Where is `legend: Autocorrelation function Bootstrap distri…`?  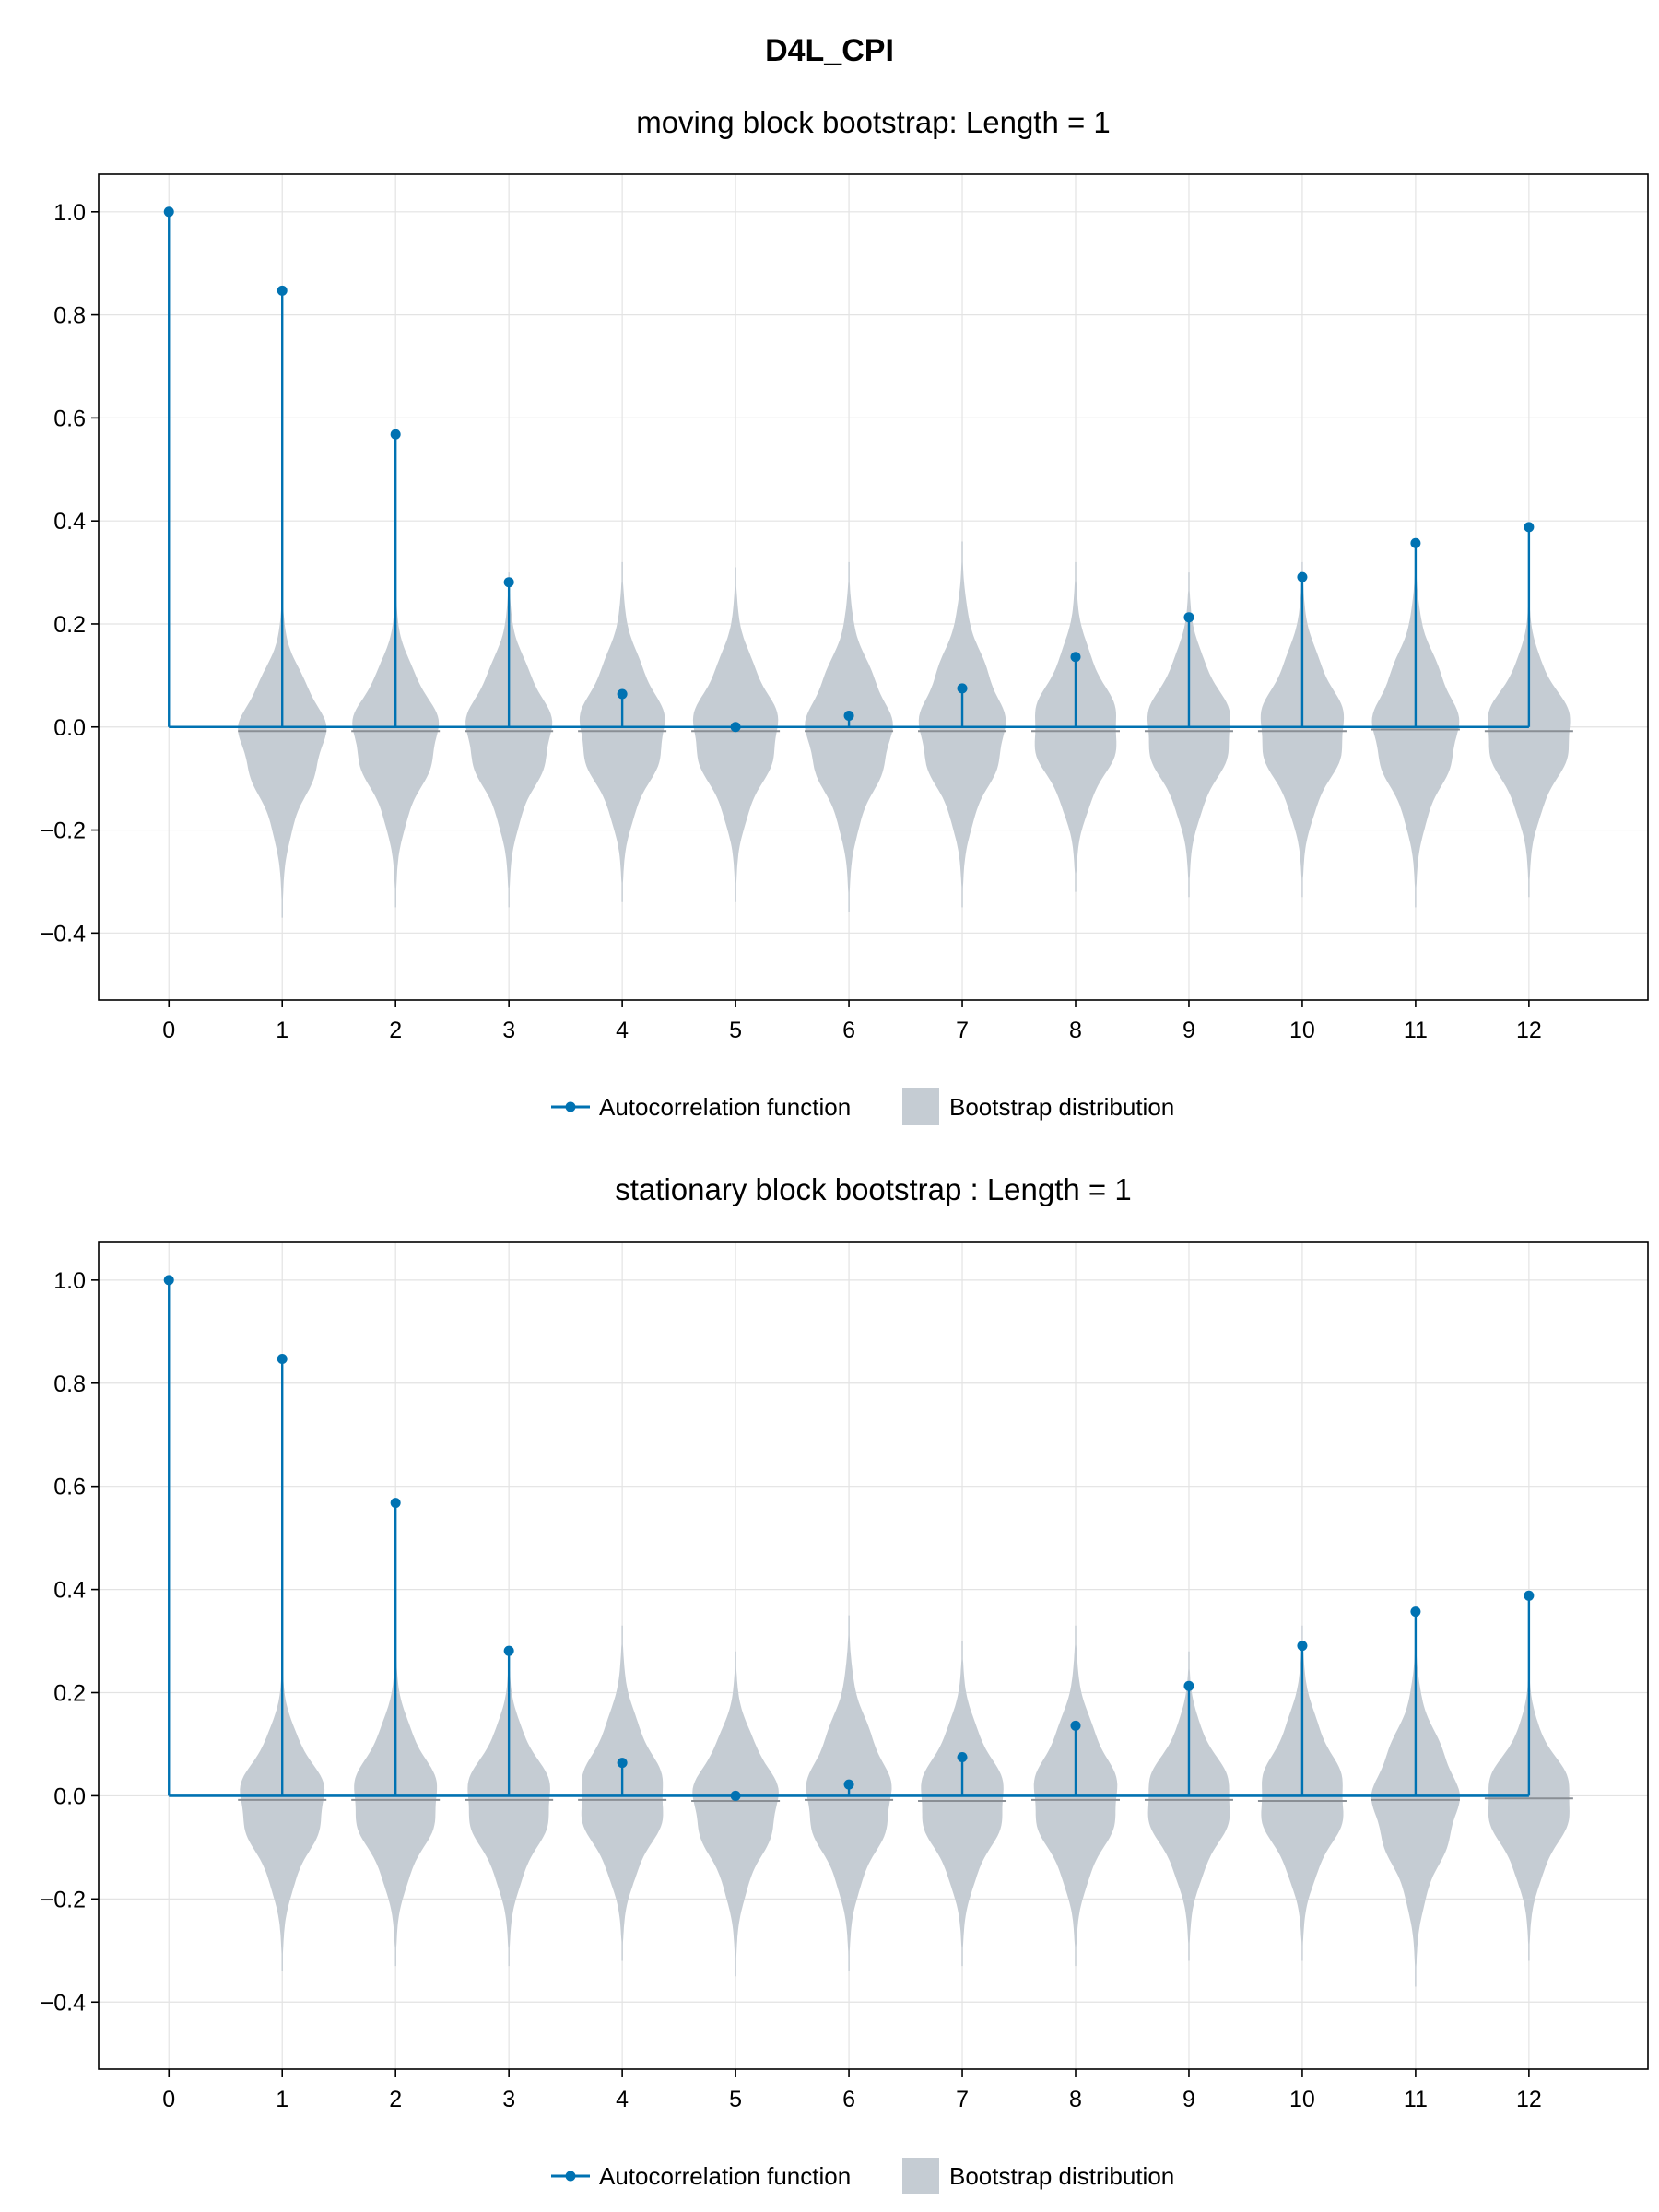 legend: Autocorrelation function Bootstrap distri… is located at coordinates (862, 1106).